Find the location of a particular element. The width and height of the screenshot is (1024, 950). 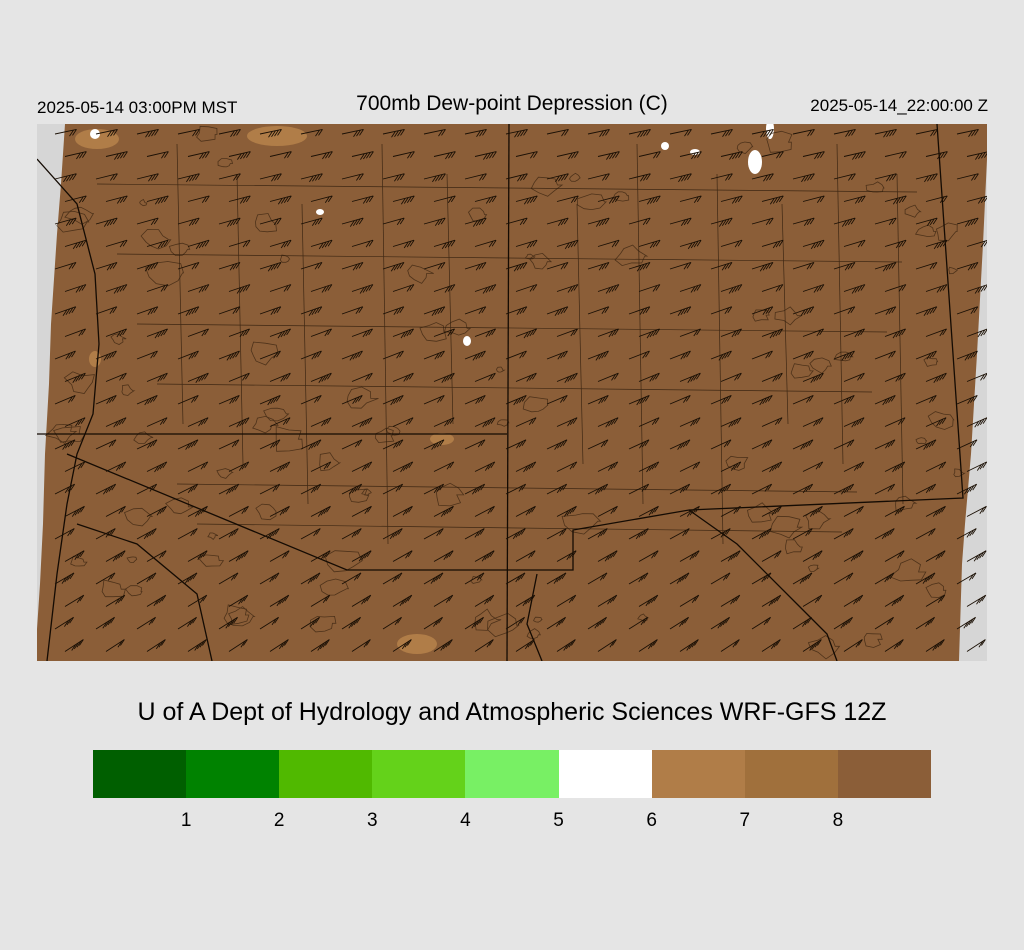

moist-patch is located at coordinates (467, 341).